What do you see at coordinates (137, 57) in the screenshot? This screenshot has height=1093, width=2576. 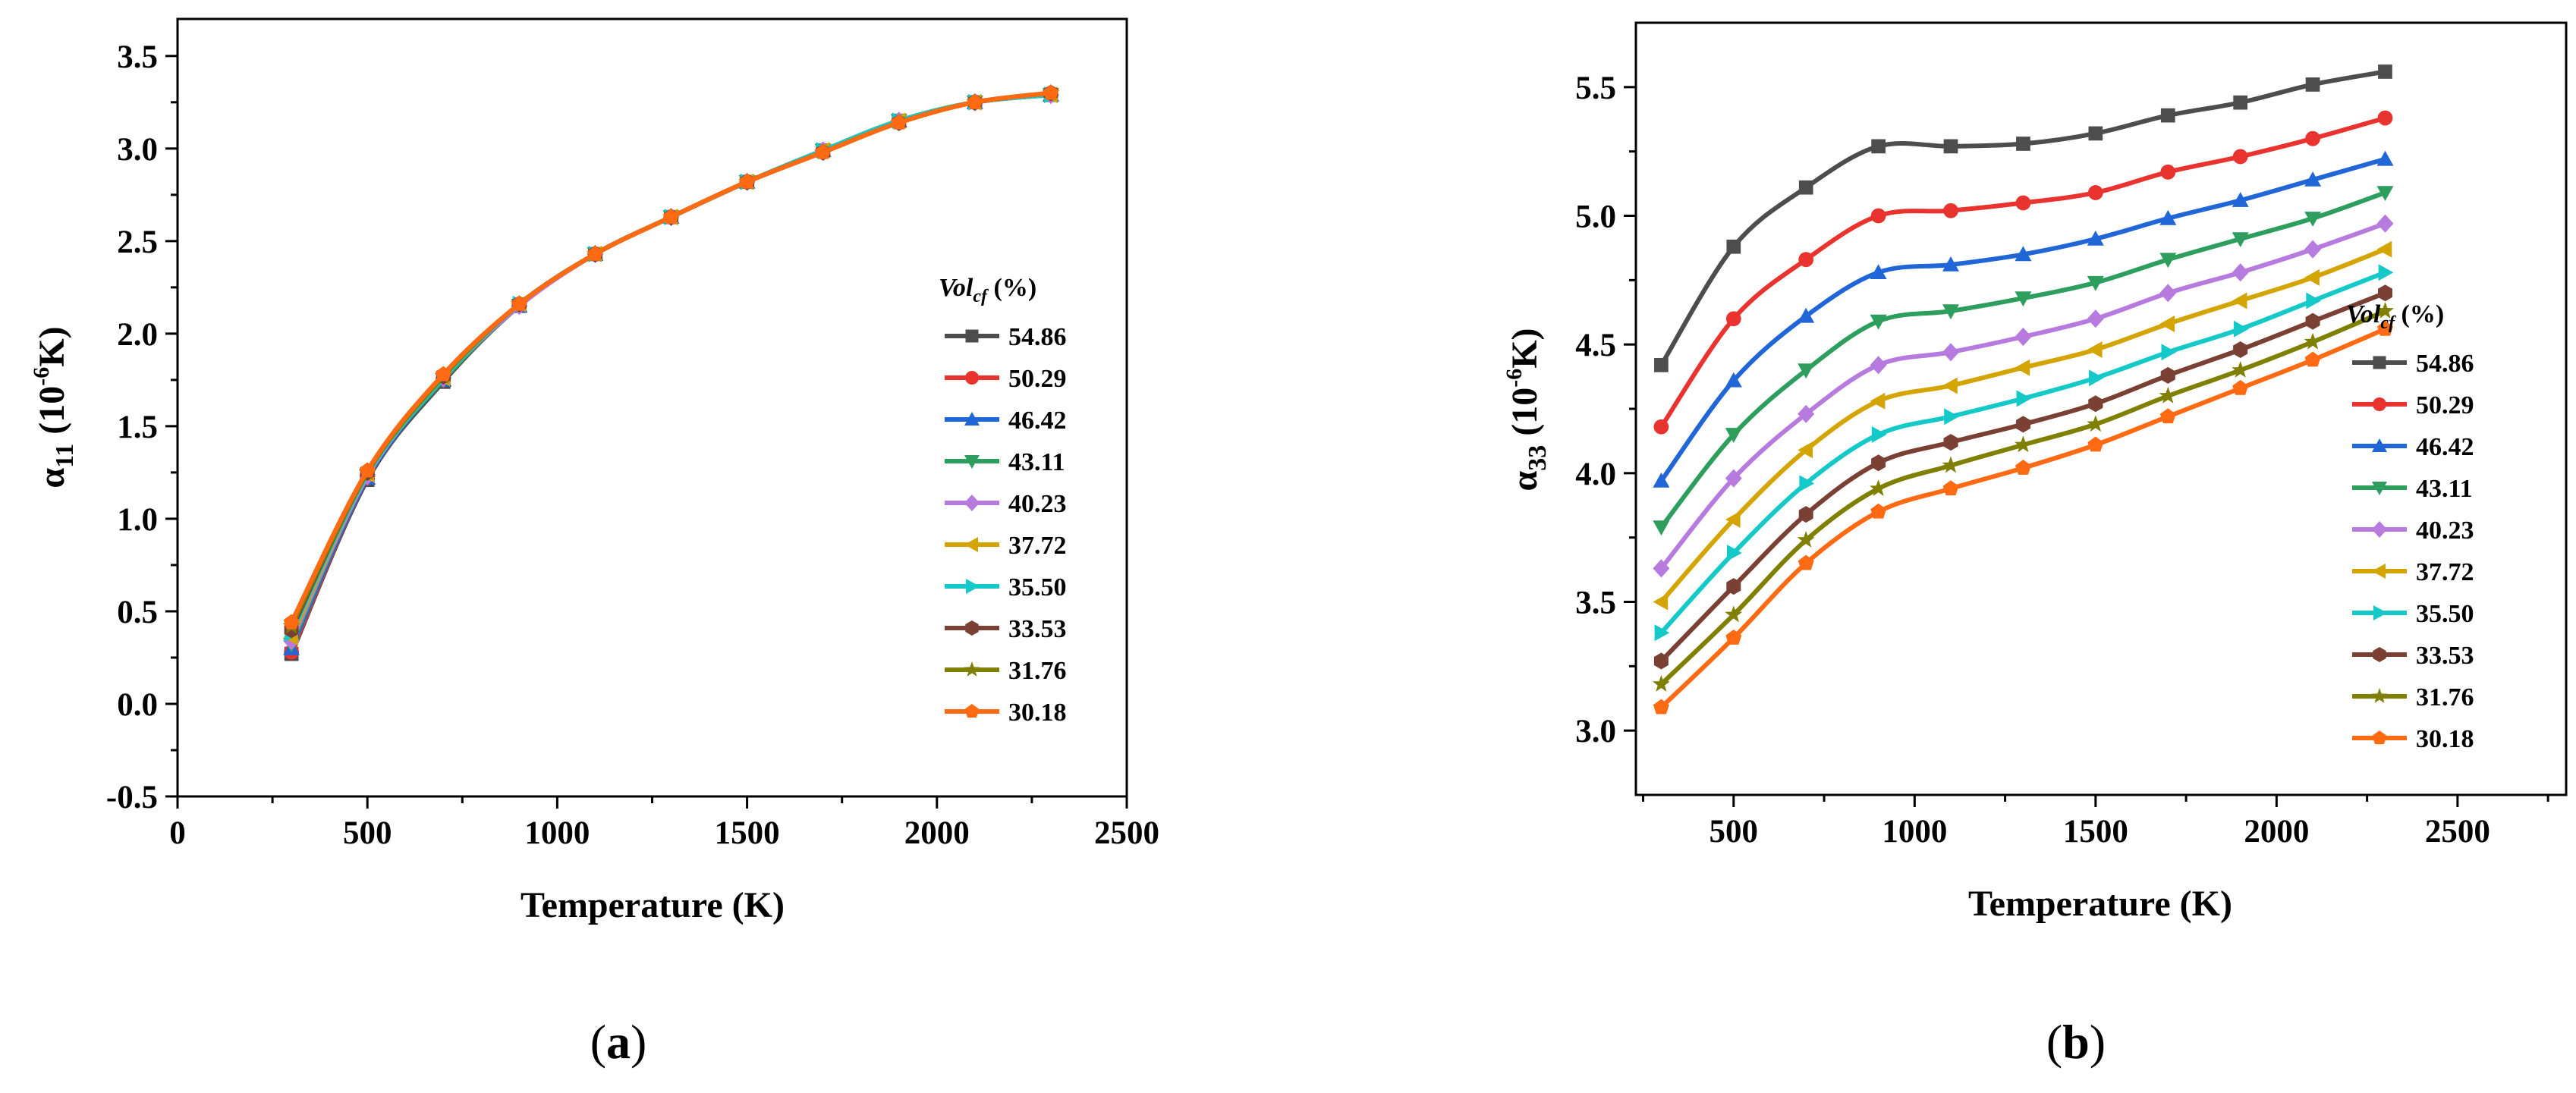 I see `panel-a-y-tick-label: 3.5` at bounding box center [137, 57].